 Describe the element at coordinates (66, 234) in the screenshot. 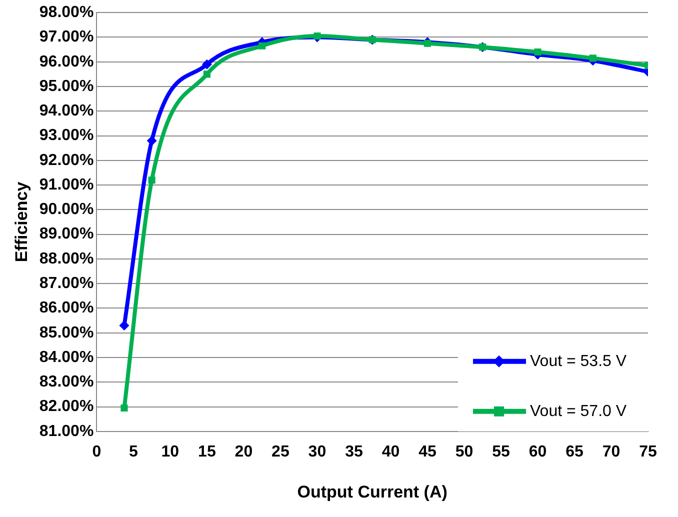

I see `y-tick-label: 89.00%` at that location.